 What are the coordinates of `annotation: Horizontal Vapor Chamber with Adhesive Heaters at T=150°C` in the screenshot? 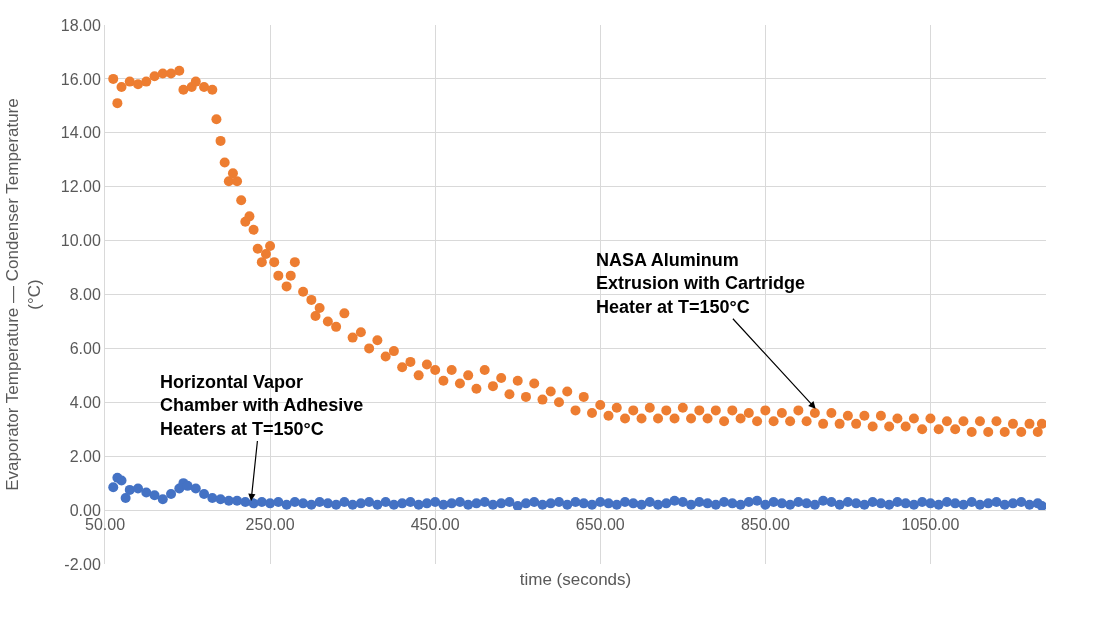 It's located at (262, 405).